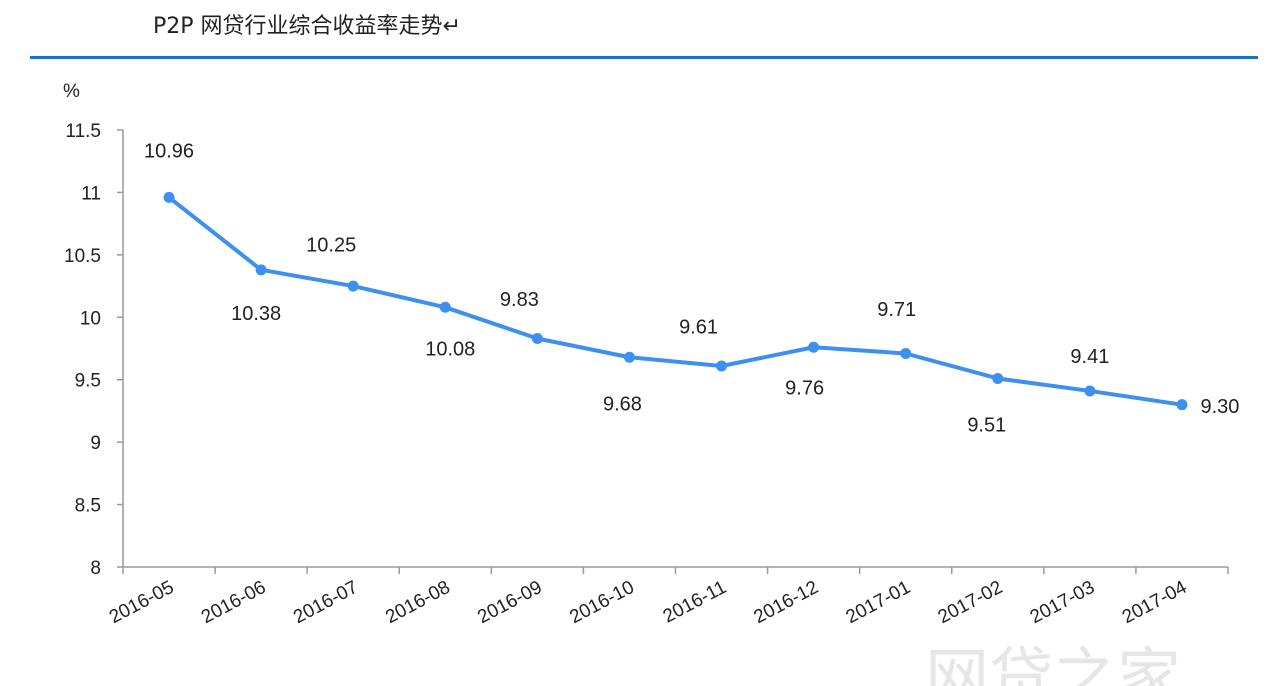  Describe the element at coordinates (141, 602) in the screenshot. I see `x-tick-label: 2016-05` at that location.